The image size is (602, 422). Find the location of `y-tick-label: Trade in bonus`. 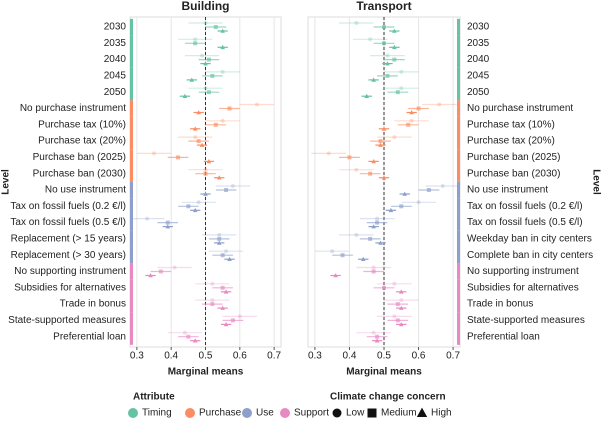

y-tick-label: Trade in bonus is located at coordinates (93, 304).